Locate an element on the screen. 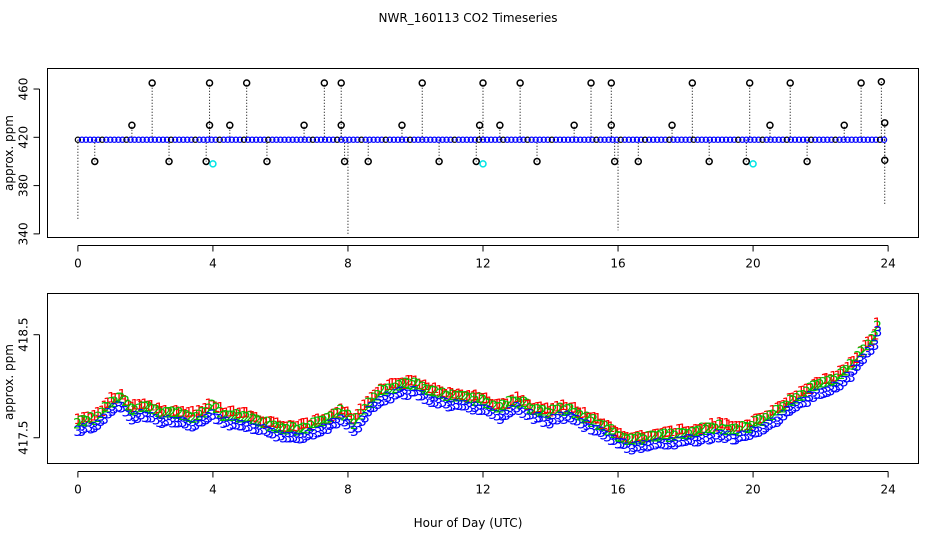 This screenshot has width=936, height=540. bottom-x-tick-label: 12 is located at coordinates (482, 490).